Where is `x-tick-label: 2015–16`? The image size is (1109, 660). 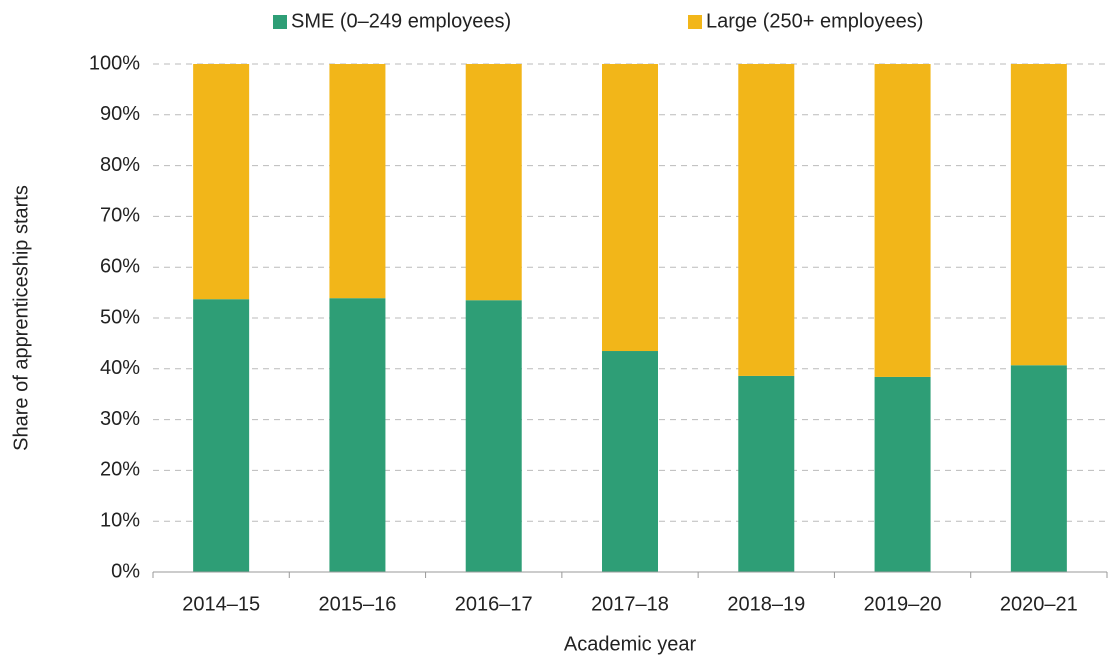
x-tick-label: 2015–16 is located at coordinates (357, 604).